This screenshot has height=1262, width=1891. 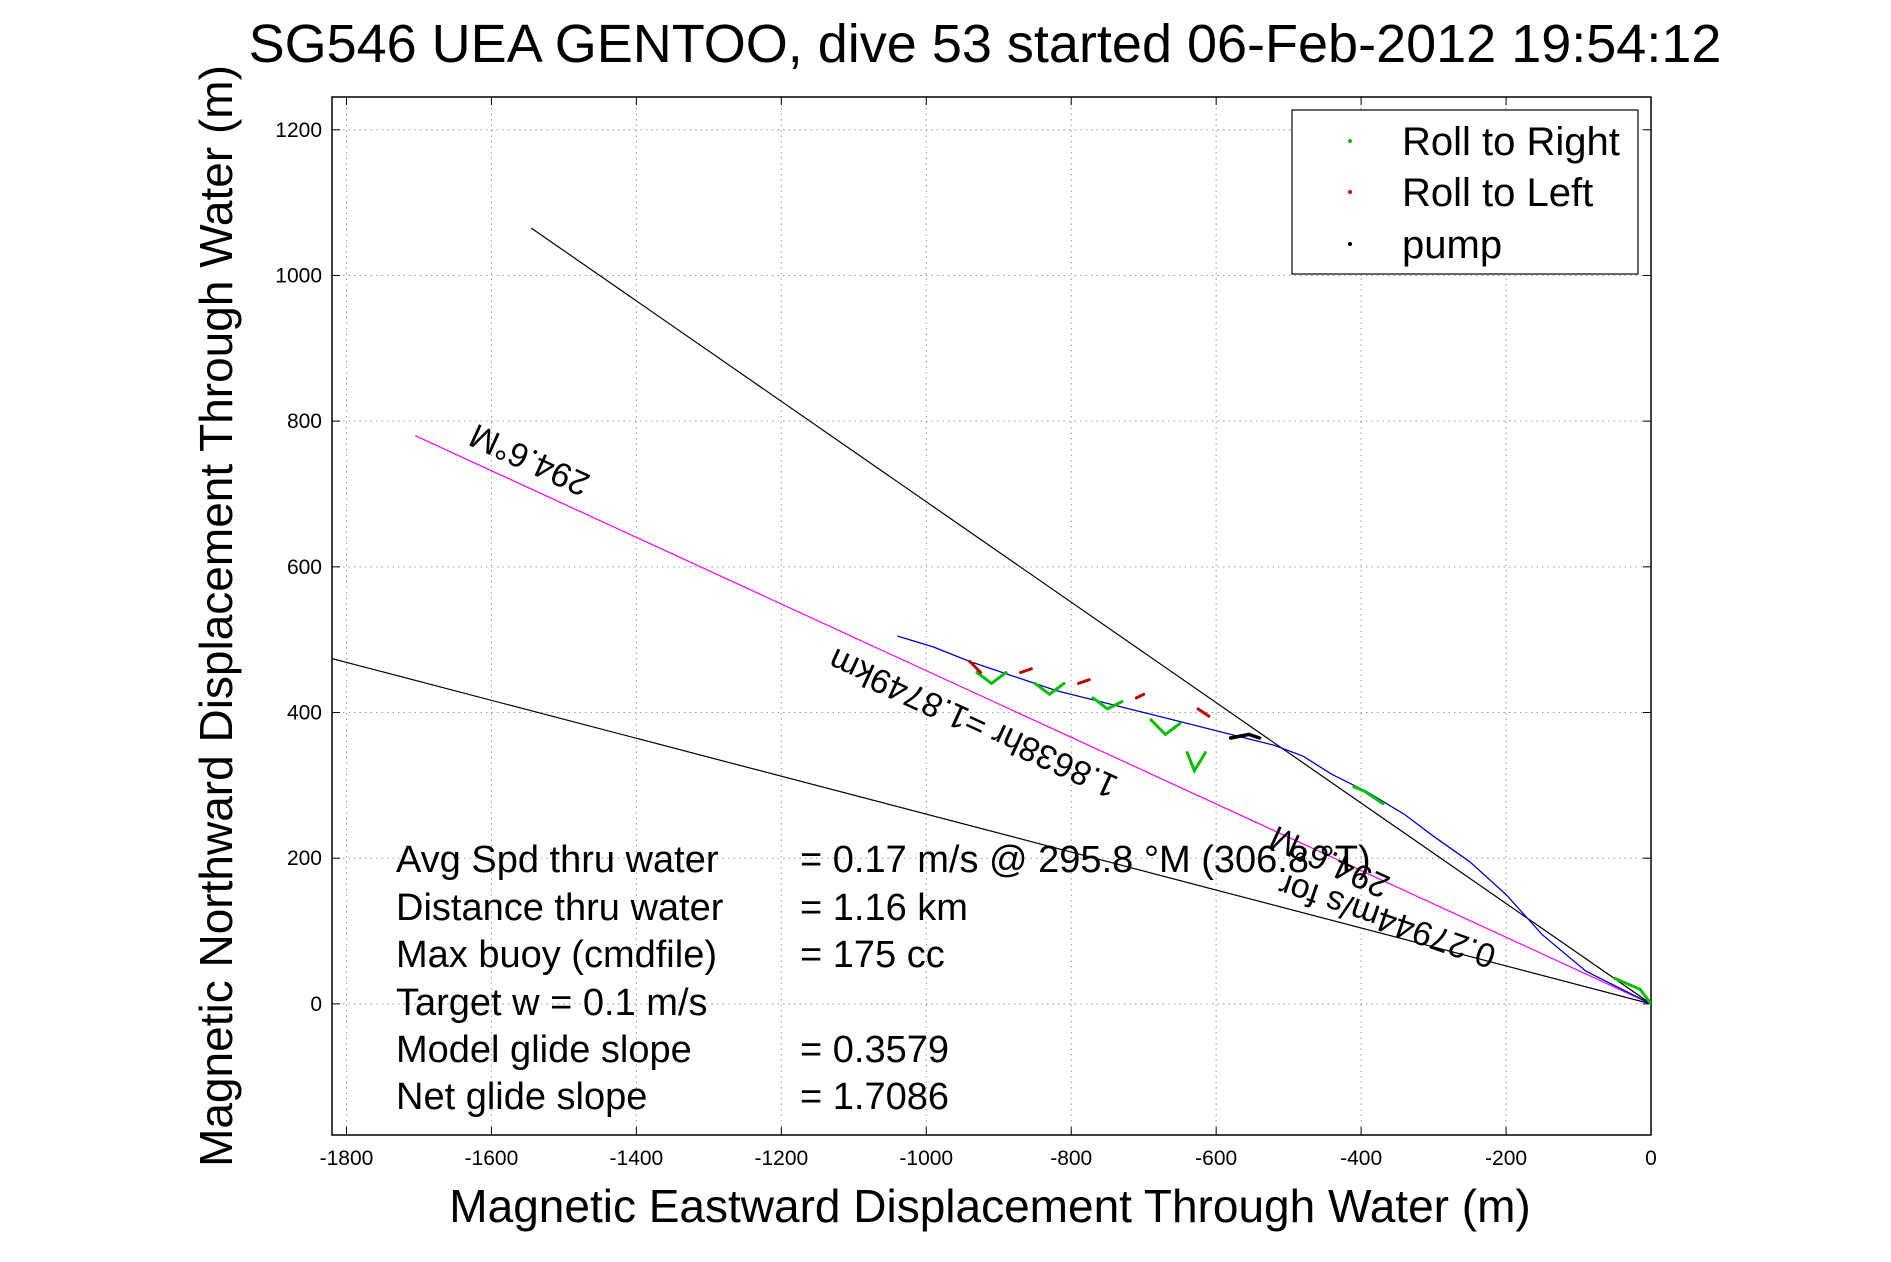 I want to click on annotation-label: Avg Spd thru water, so click(x=557, y=860).